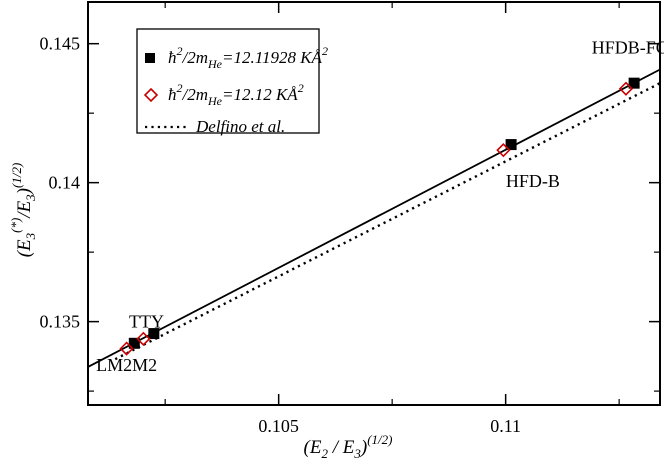 Image resolution: width=664 pixels, height=473 pixels. I want to click on legend-item-rounded: ħ2/2mHe=12.12 KÅ2, so click(223, 94).